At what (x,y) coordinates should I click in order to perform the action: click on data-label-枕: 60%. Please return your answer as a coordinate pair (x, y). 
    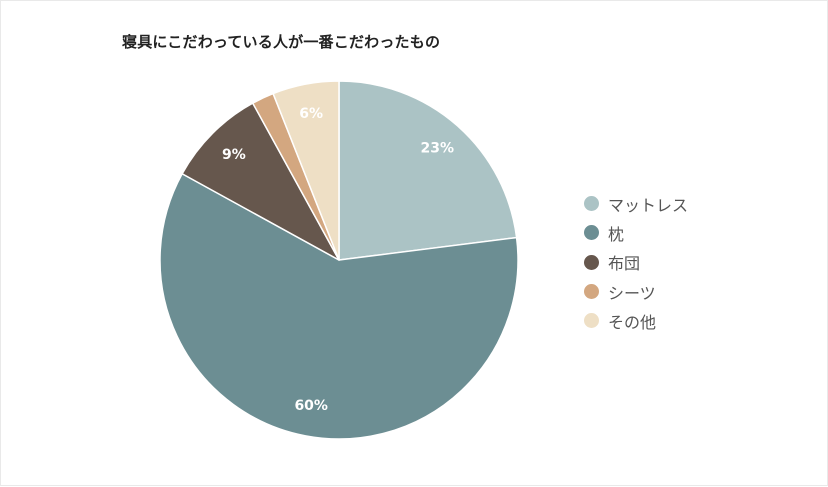
    Looking at the image, I should click on (311, 406).